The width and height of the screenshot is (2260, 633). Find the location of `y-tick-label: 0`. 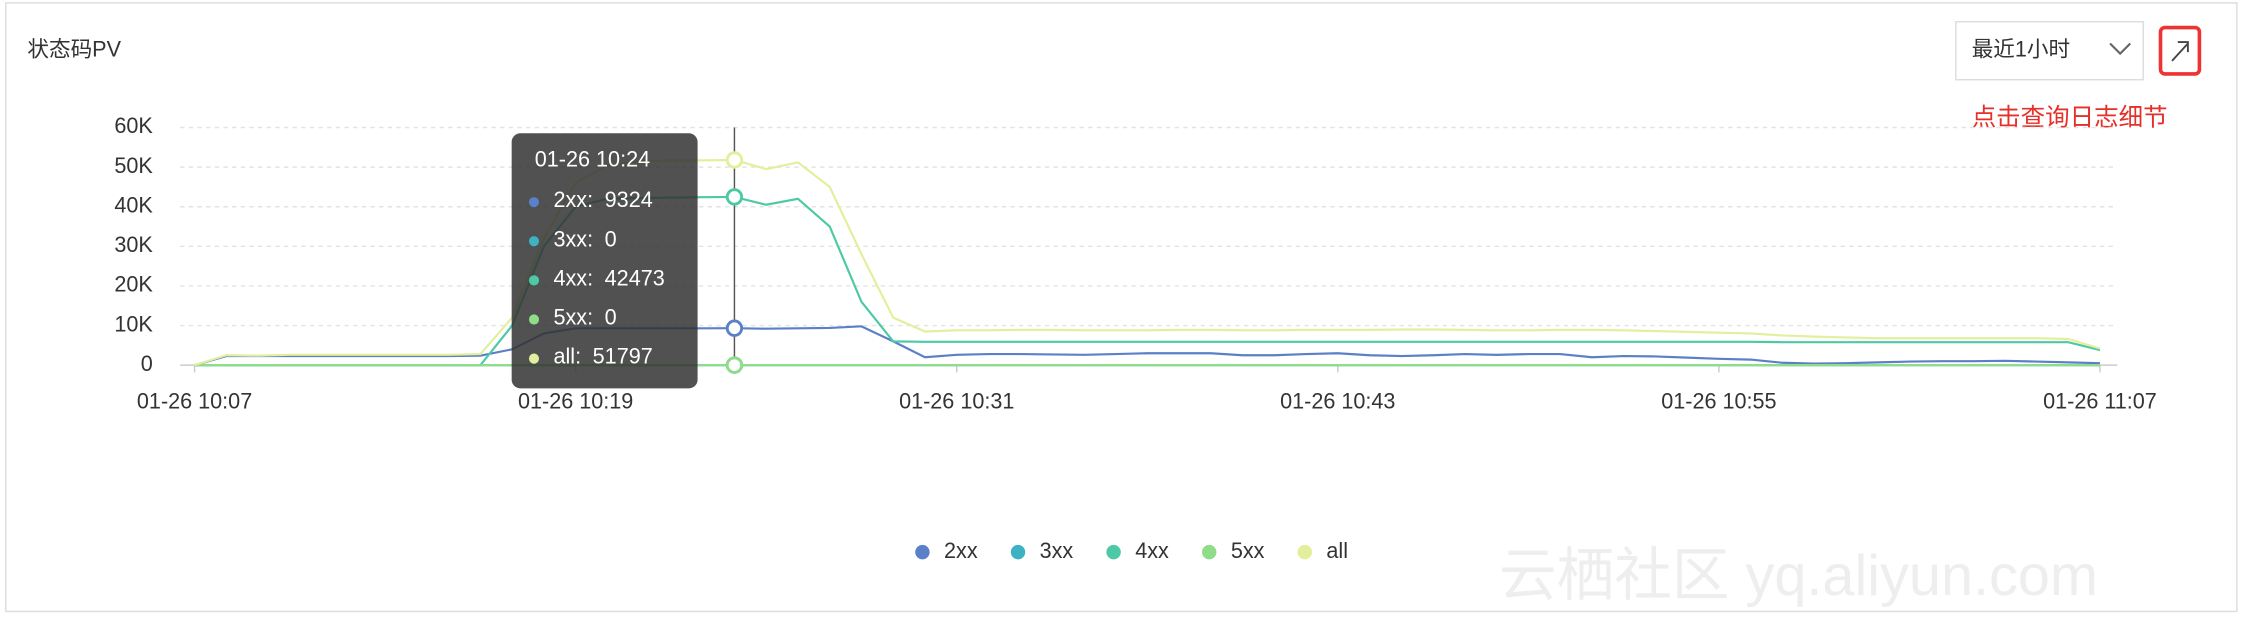

y-tick-label: 0 is located at coordinates (147, 363).